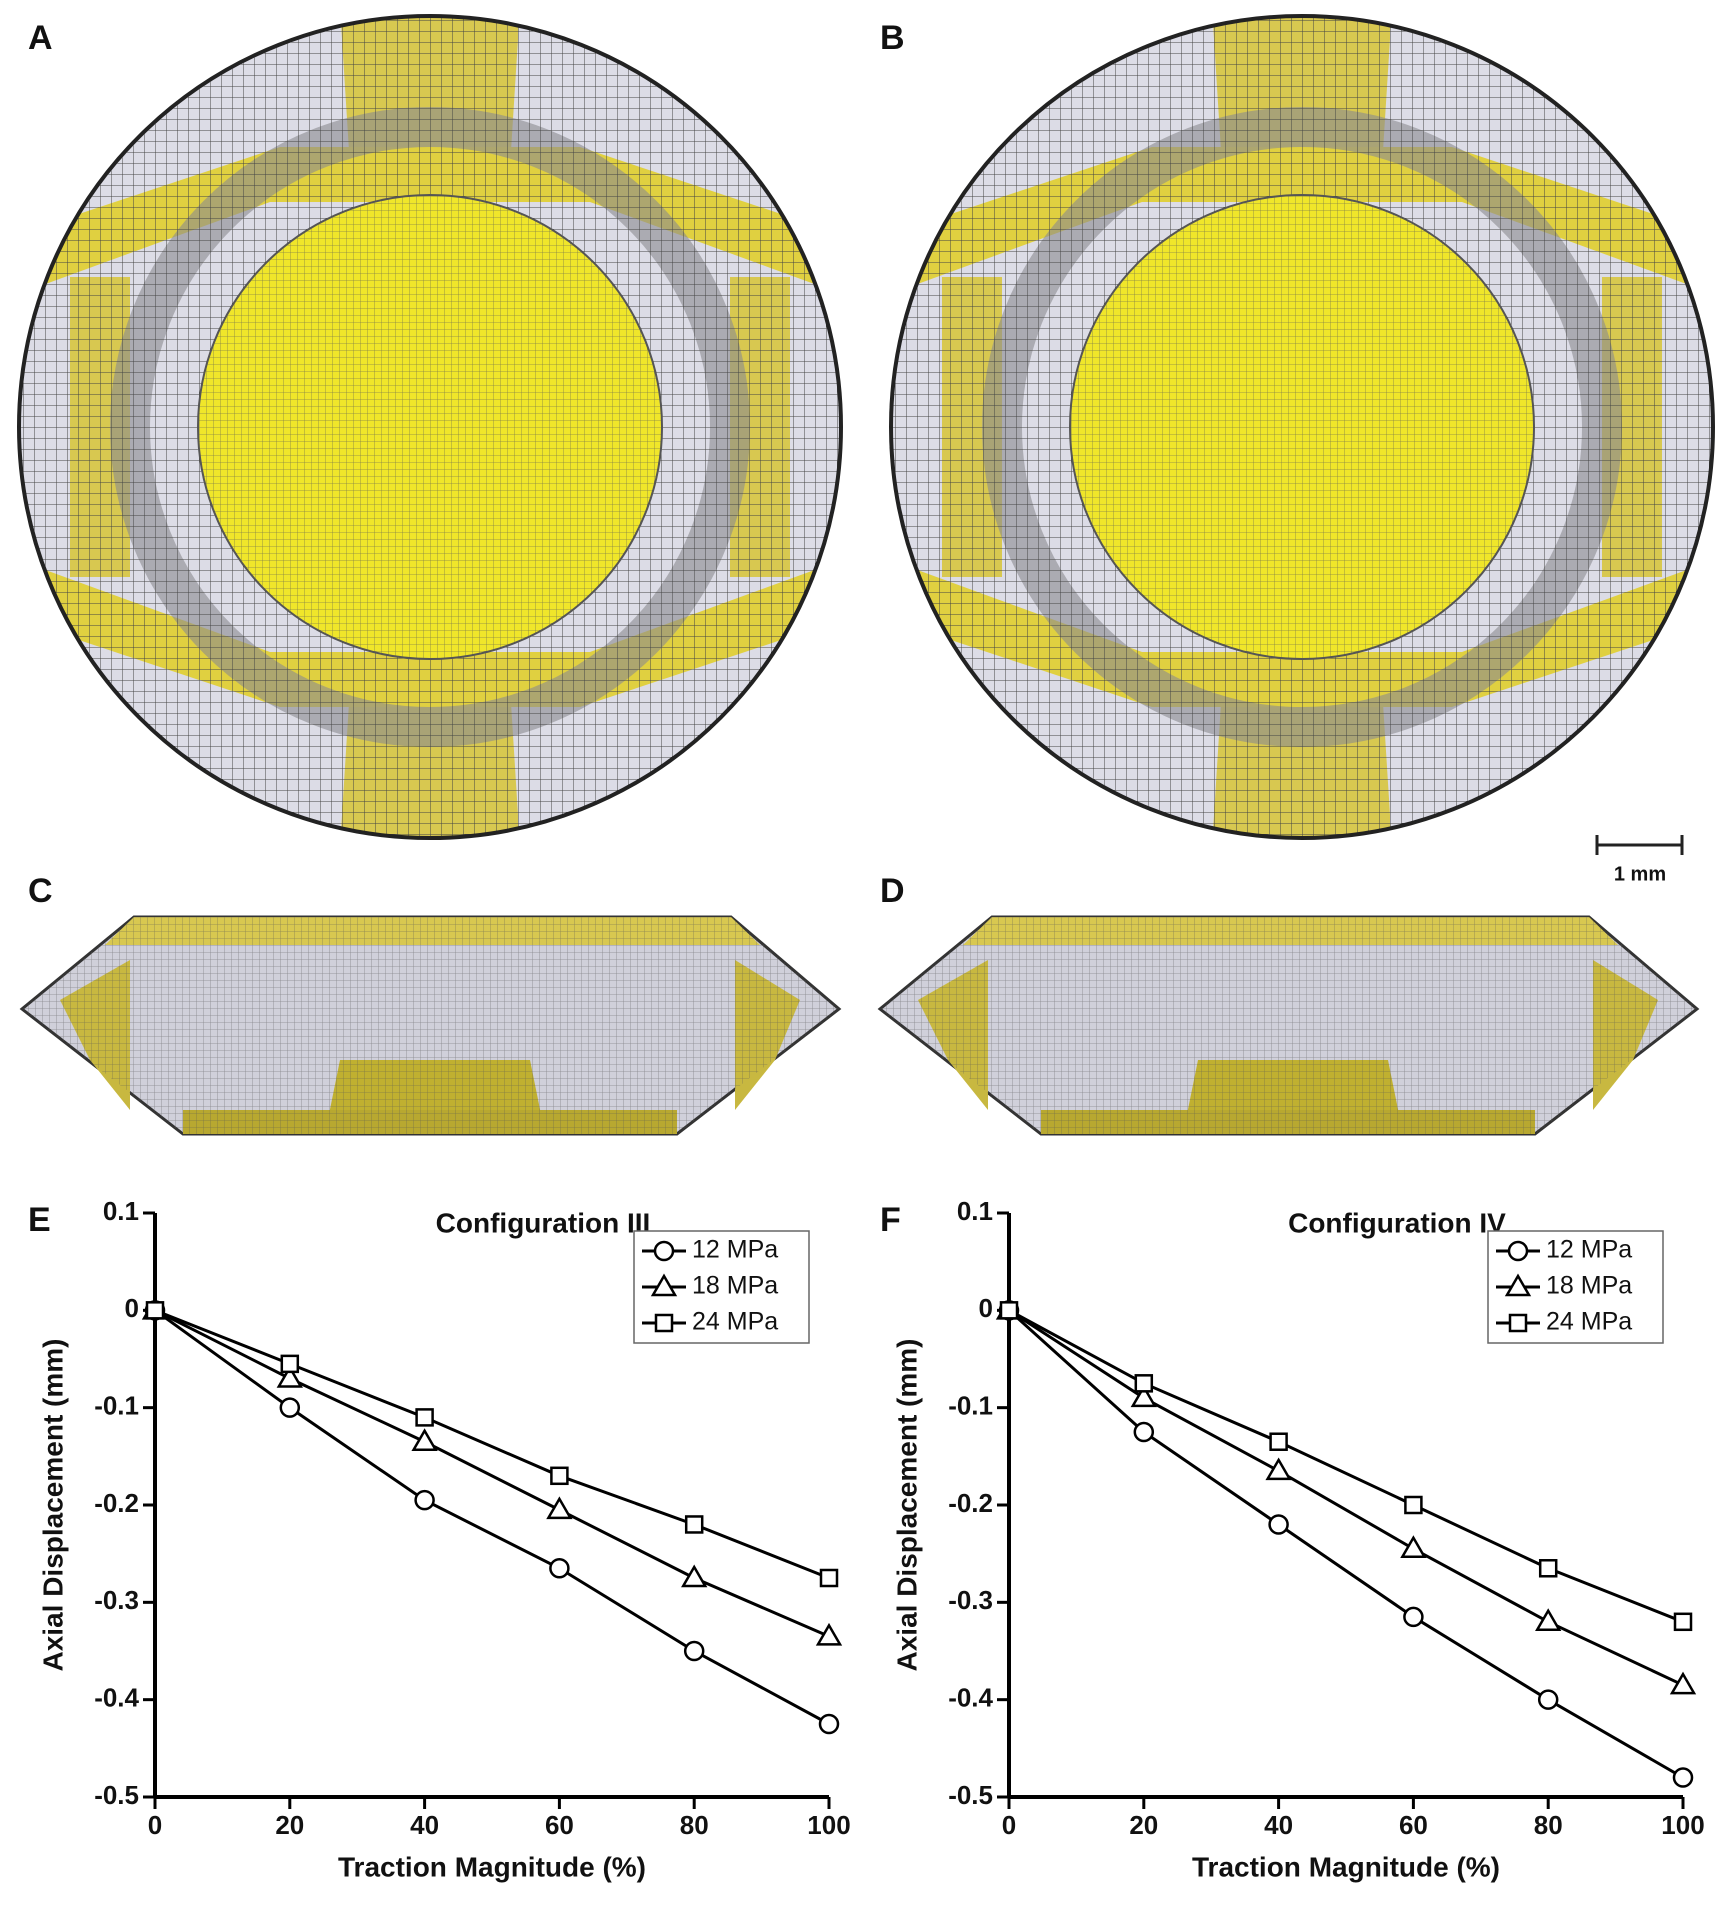 Image resolution: width=1718 pixels, height=1920 pixels. What do you see at coordinates (40, 891) in the screenshot?
I see `panel-label: C` at bounding box center [40, 891].